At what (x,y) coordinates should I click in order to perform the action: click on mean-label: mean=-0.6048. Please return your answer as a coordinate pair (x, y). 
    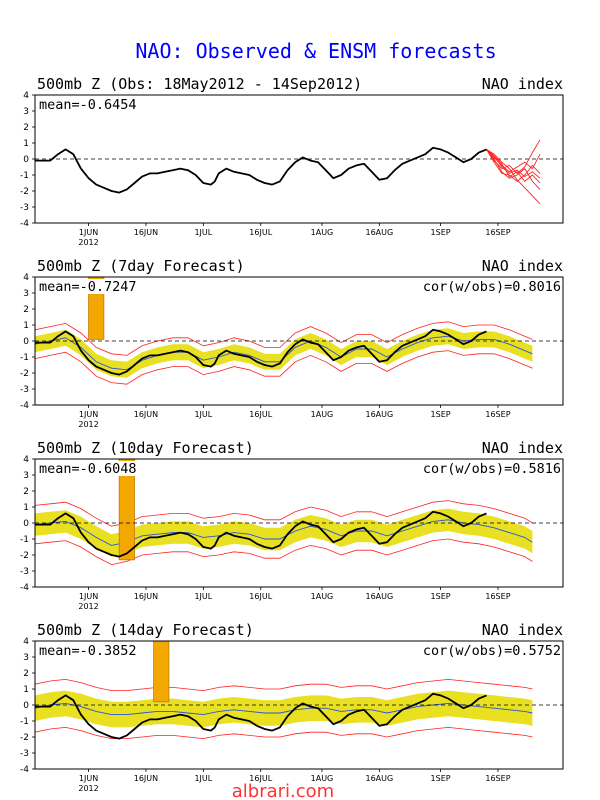
    Looking at the image, I should click on (88, 469).